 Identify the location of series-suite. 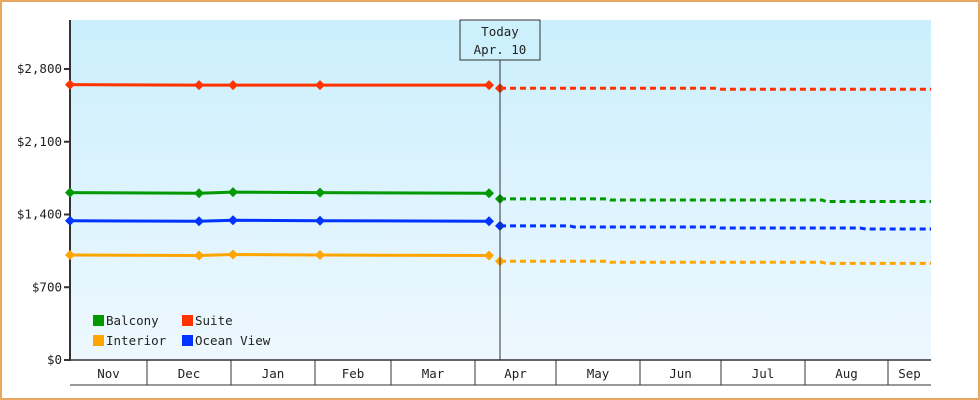
(498, 86).